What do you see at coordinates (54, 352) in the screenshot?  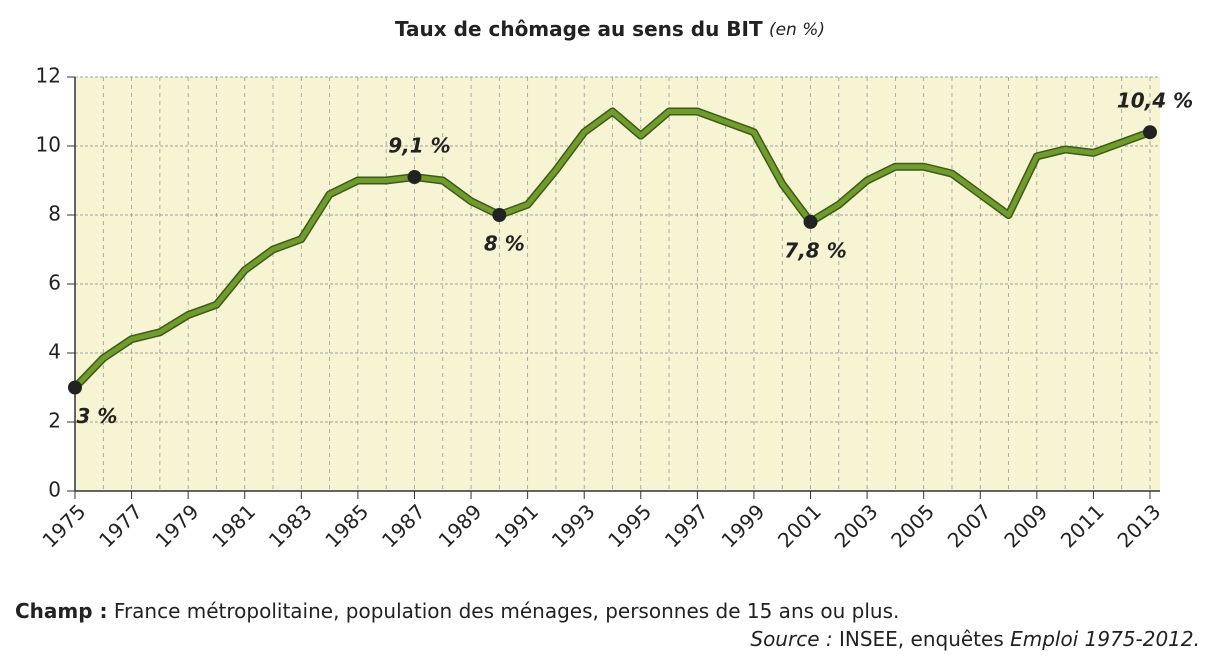 I see `y-tick-label: 4` at bounding box center [54, 352].